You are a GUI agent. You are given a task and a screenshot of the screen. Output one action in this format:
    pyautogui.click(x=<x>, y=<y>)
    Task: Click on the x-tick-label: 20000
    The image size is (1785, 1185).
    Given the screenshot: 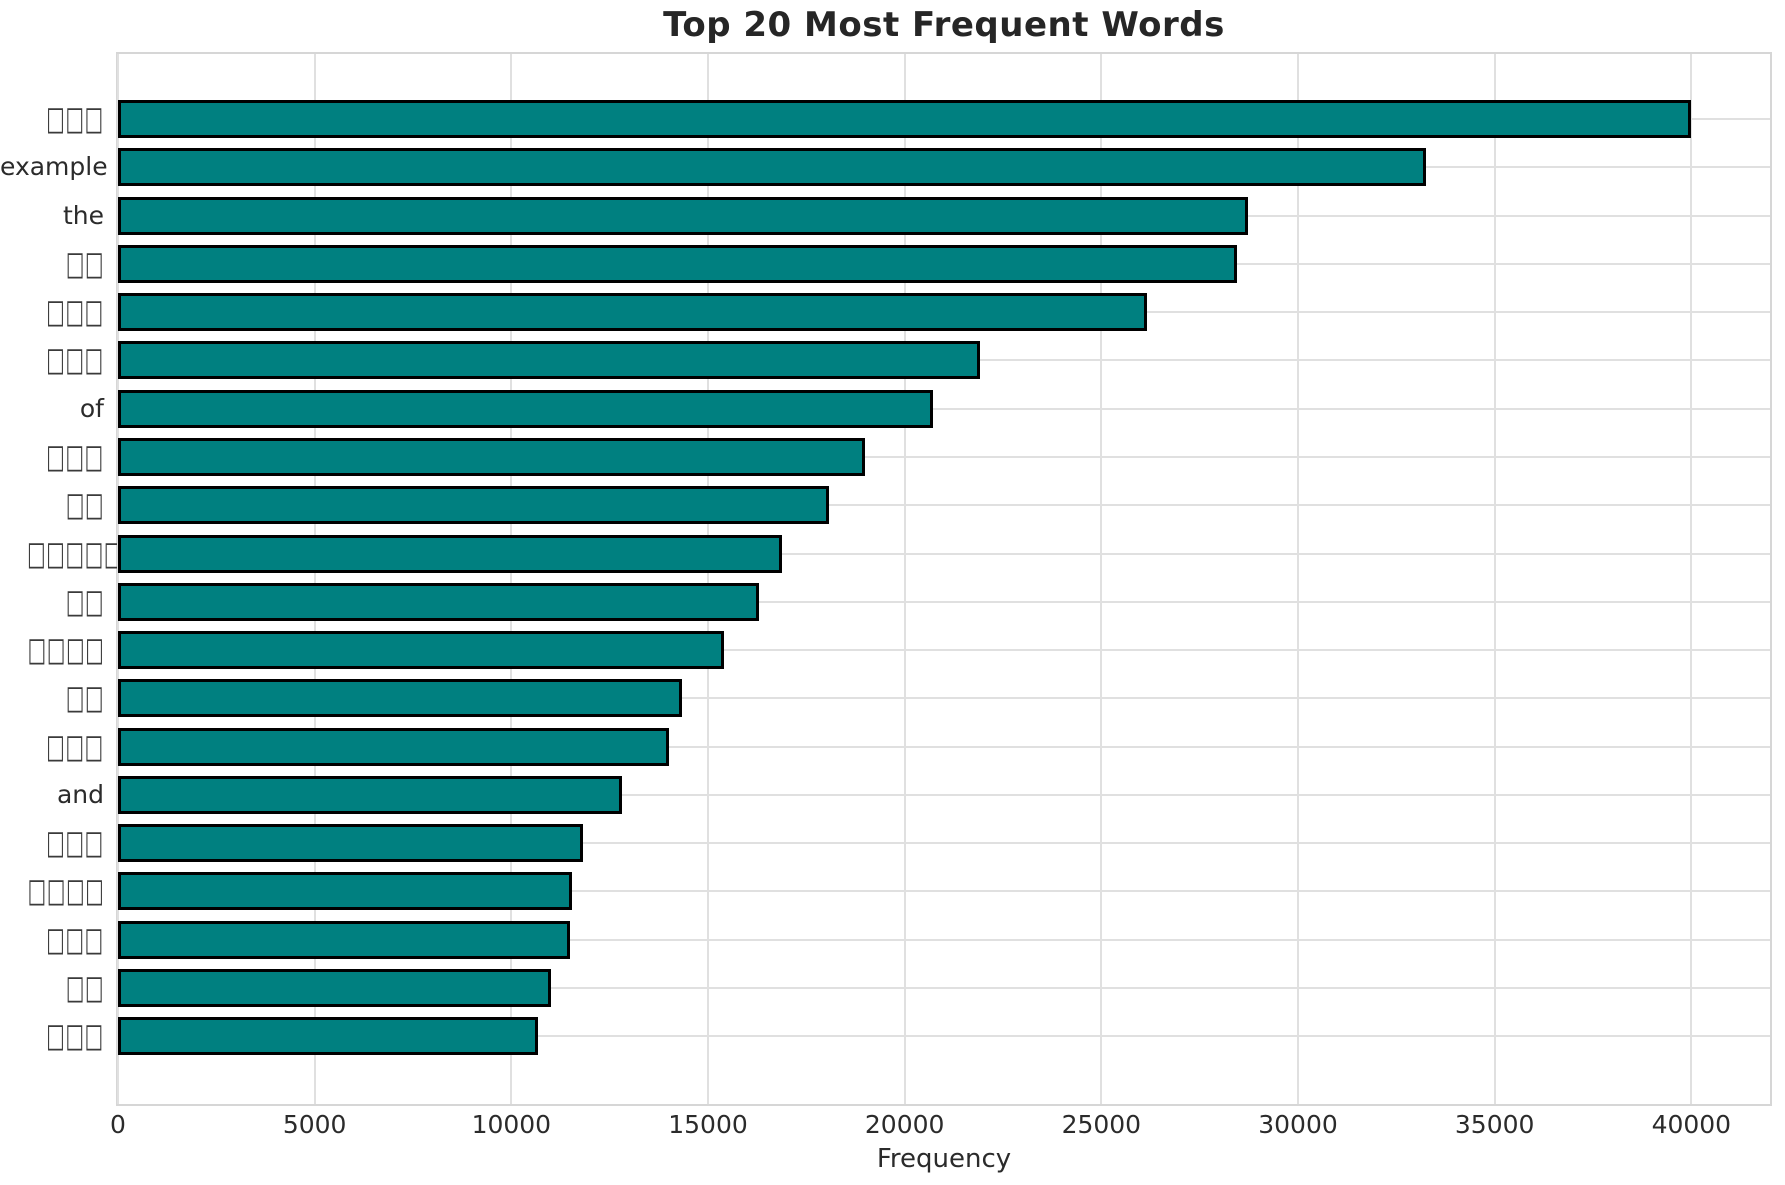 What is the action you would take?
    pyautogui.click(x=904, y=1124)
    